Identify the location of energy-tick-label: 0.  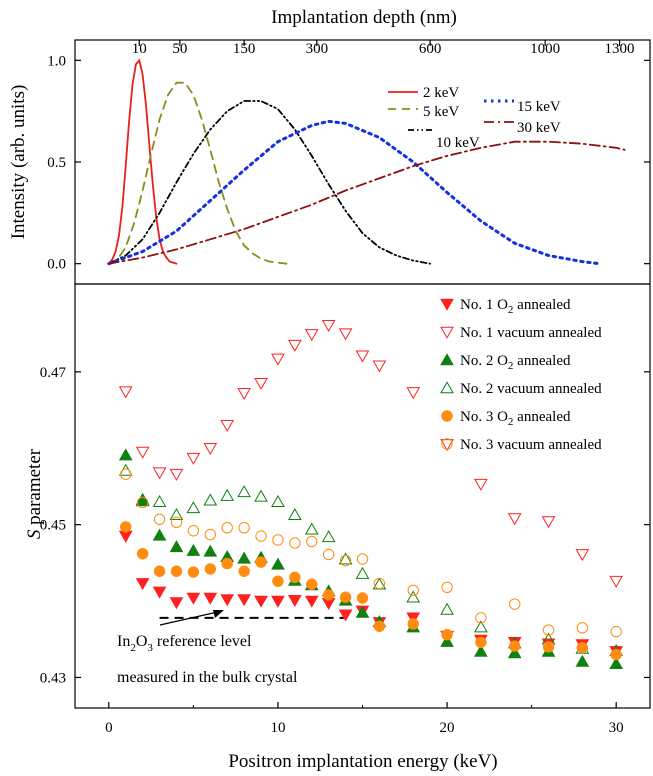
(109, 728).